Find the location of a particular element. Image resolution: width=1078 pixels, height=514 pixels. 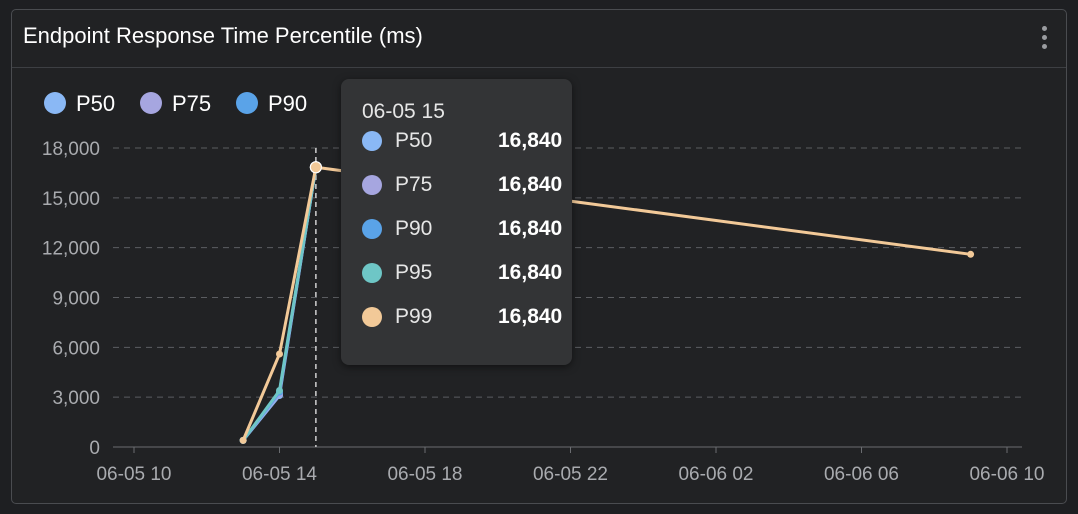

legend-item-p90: P90 is located at coordinates (271, 103).